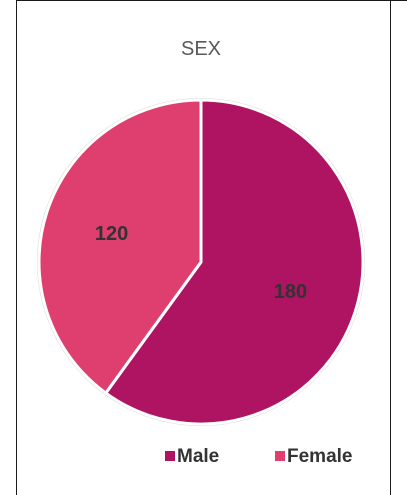 The width and height of the screenshot is (407, 495). What do you see at coordinates (258, 456) in the screenshot?
I see `legend: Male Female` at bounding box center [258, 456].